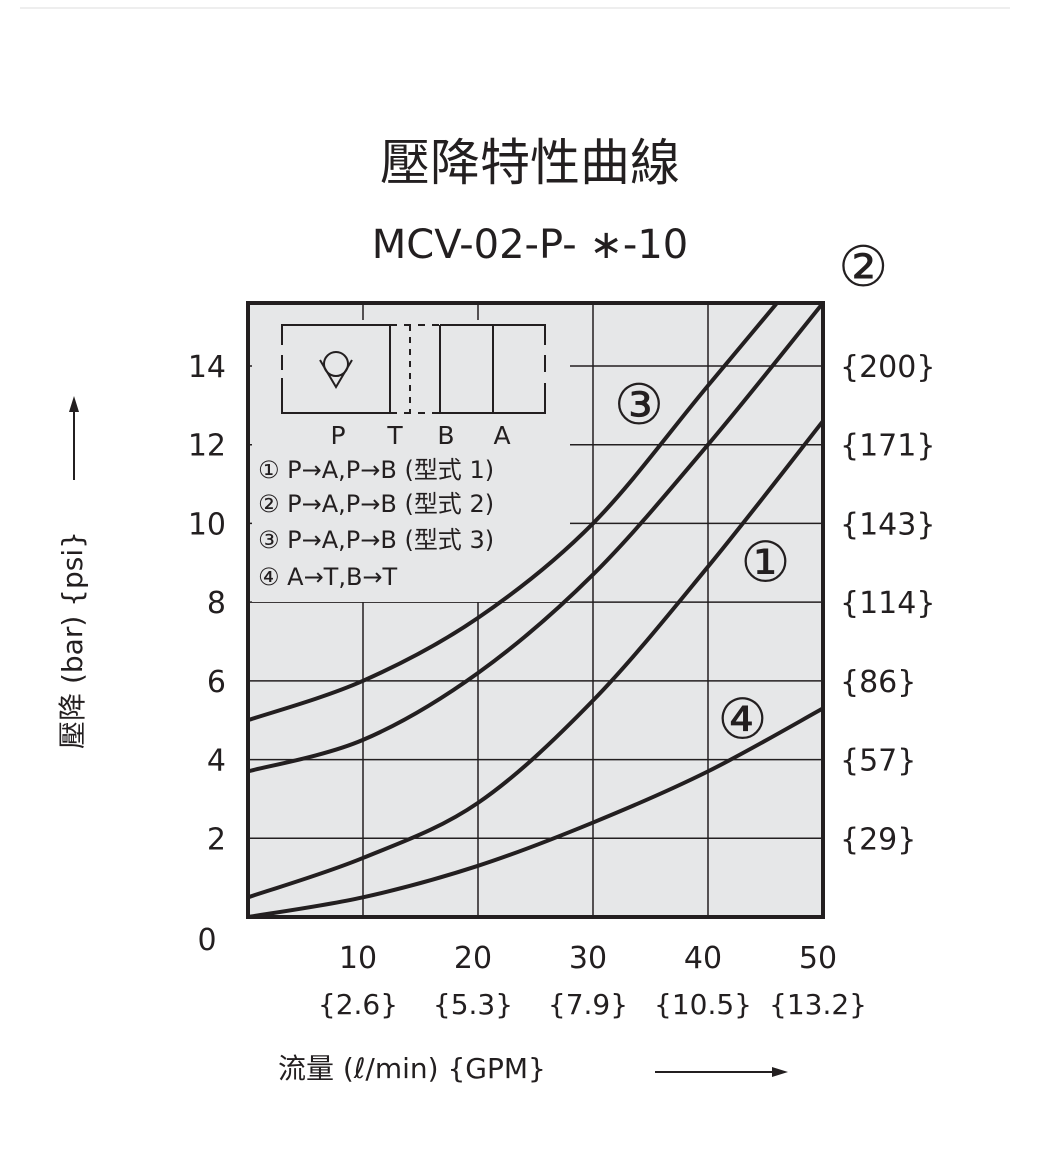  I want to click on x-tick-sublabel: {13.2}, so click(818, 1004).